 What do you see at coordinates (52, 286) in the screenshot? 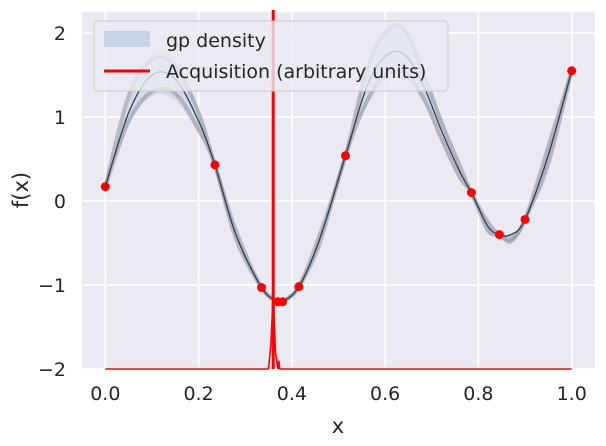
I see `y-tick-label: −1` at bounding box center [52, 286].